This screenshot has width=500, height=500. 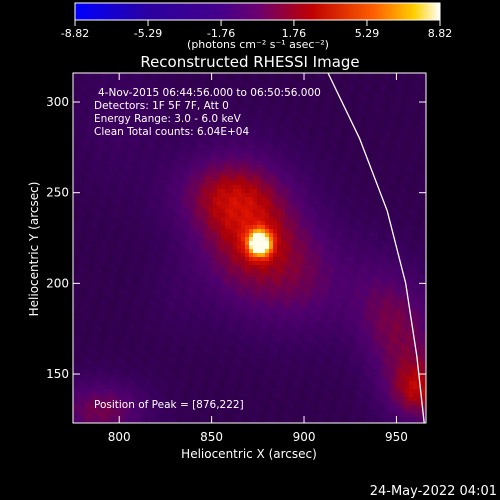 What do you see at coordinates (57, 102) in the screenshot?
I see `y-tick-label: 300` at bounding box center [57, 102].